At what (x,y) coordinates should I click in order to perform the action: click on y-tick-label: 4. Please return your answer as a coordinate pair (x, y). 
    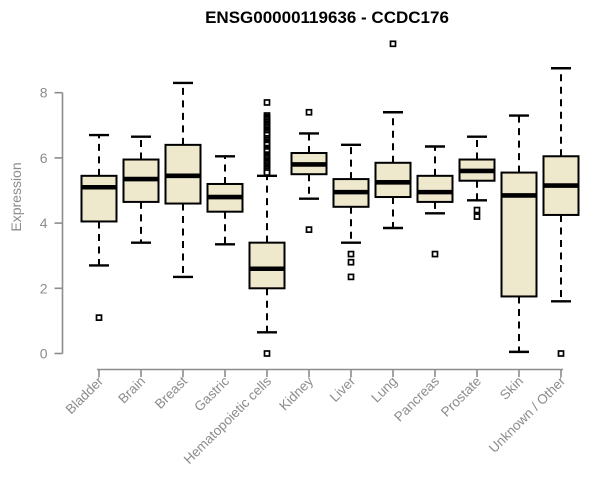
    Looking at the image, I should click on (44, 223).